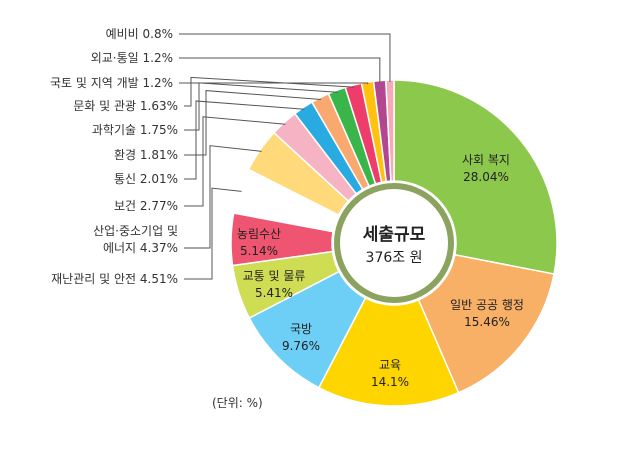 This screenshot has width=634, height=457. Describe the element at coordinates (139, 34) in the screenshot. I see `slice-label-15: 예비비 0.8%` at that location.